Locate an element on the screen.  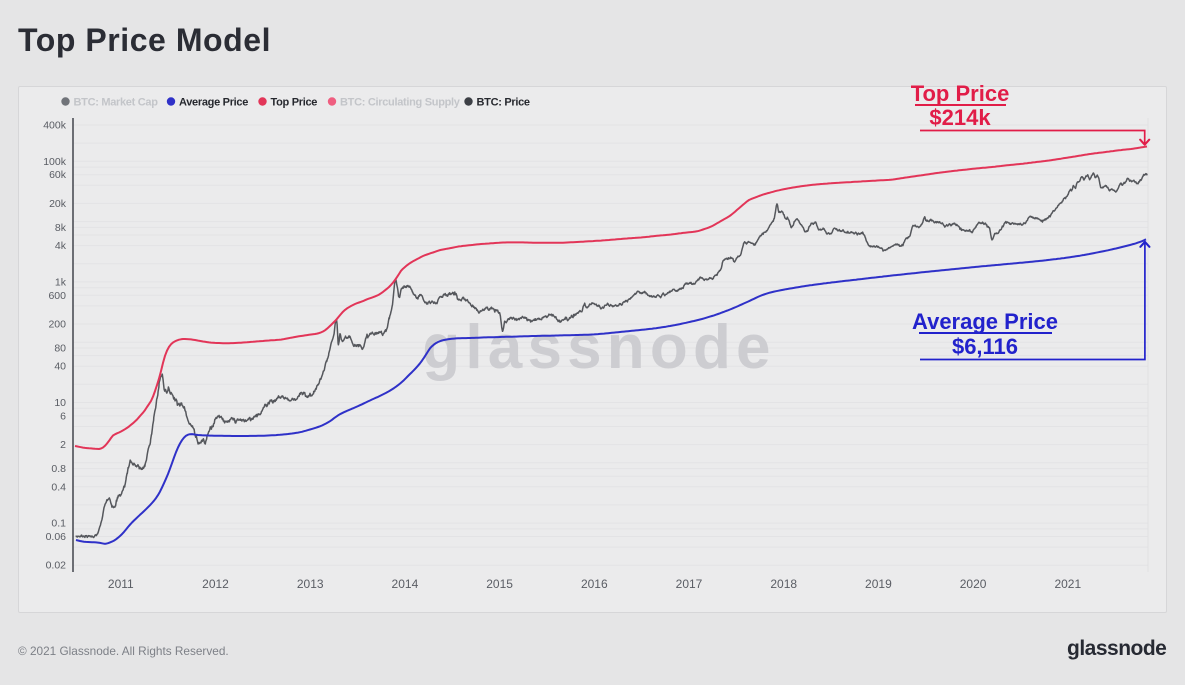
svg-text: 60k is located at coordinates (58, 175).